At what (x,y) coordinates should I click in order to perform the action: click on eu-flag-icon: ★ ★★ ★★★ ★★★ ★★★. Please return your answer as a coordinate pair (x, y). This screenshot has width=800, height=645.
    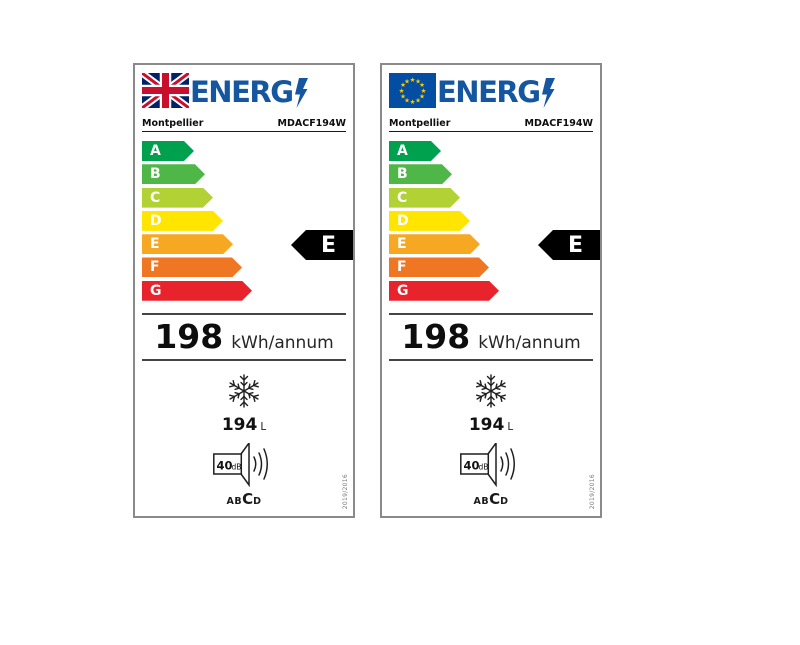
    Looking at the image, I should click on (412, 90).